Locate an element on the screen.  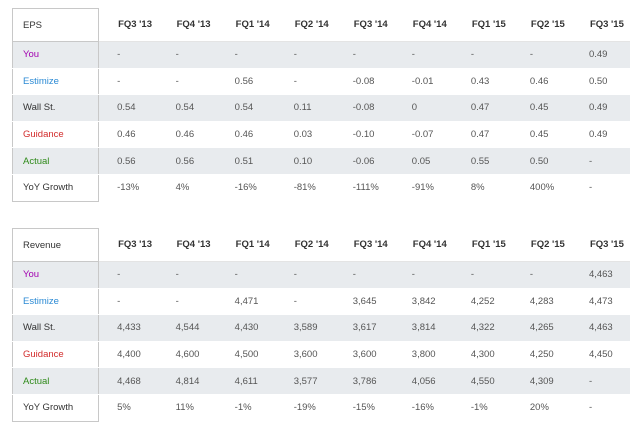
eps-cell: 0.05 is located at coordinates (423, 161).